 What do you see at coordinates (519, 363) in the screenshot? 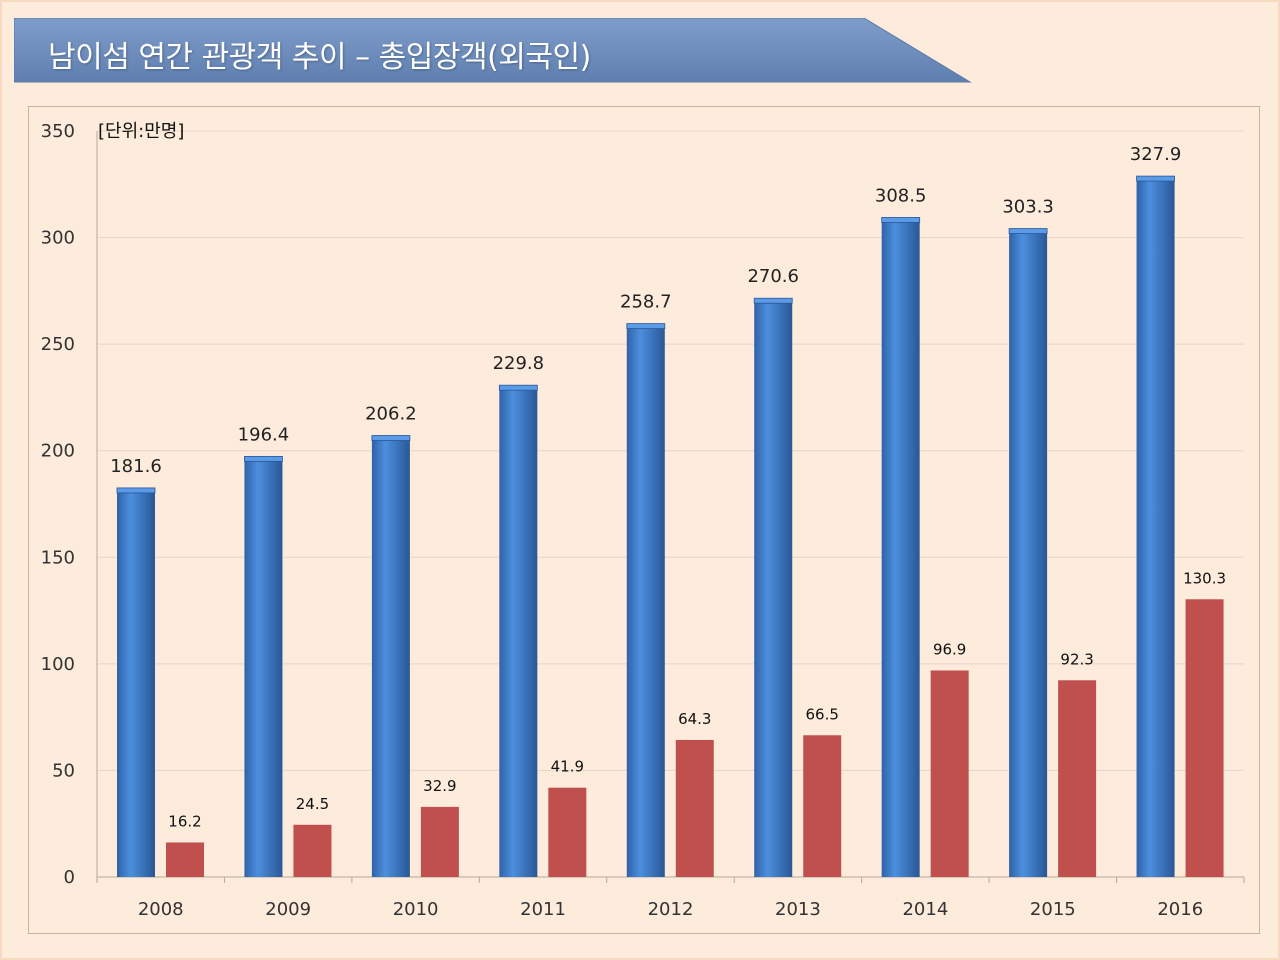
I see `label-total-2011: 229.8` at bounding box center [519, 363].